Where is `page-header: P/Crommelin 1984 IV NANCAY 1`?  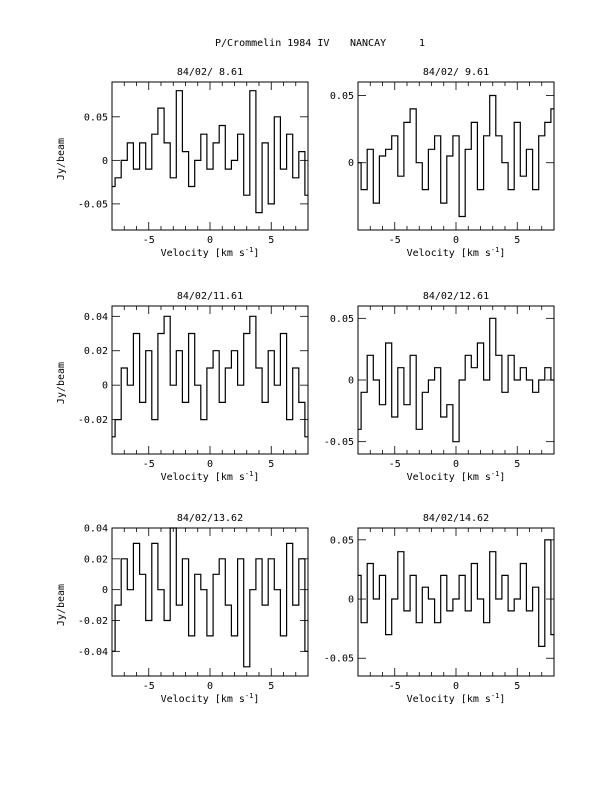 page-header: P/Crommelin 1984 IV NANCAY 1 is located at coordinates (306, 46).